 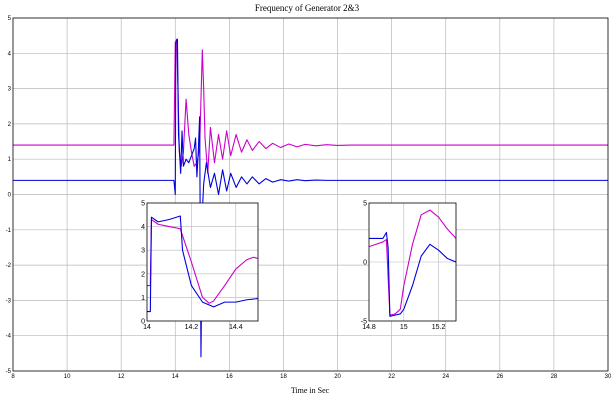 What do you see at coordinates (9, 266) in the screenshot?
I see `y-tick-label: -2` at bounding box center [9, 266].